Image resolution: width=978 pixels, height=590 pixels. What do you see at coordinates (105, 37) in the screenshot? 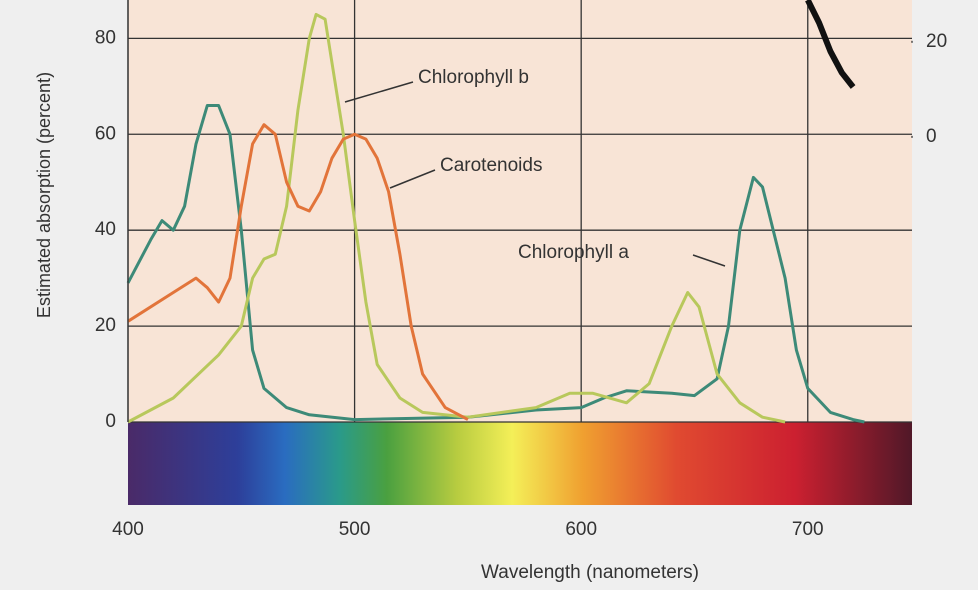
I see `y-tick-label: 80` at bounding box center [105, 37].